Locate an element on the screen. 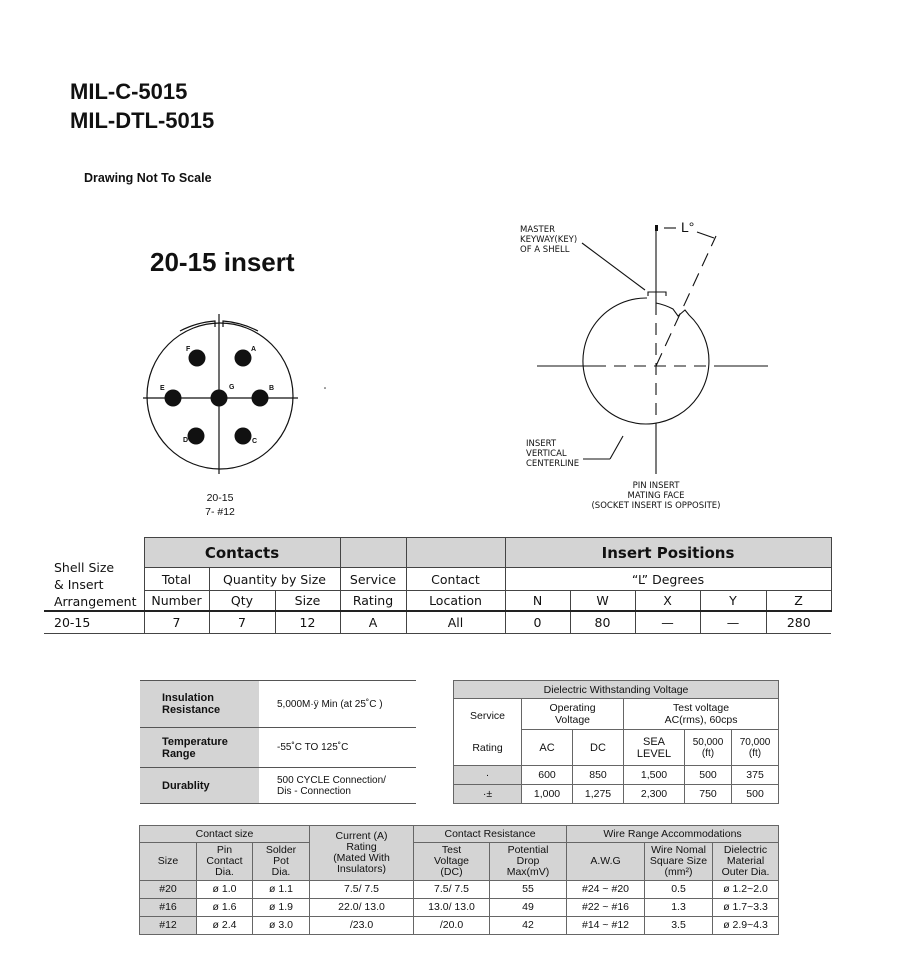 The width and height of the screenshot is (906, 961). cell: 1.3 is located at coordinates (679, 907).